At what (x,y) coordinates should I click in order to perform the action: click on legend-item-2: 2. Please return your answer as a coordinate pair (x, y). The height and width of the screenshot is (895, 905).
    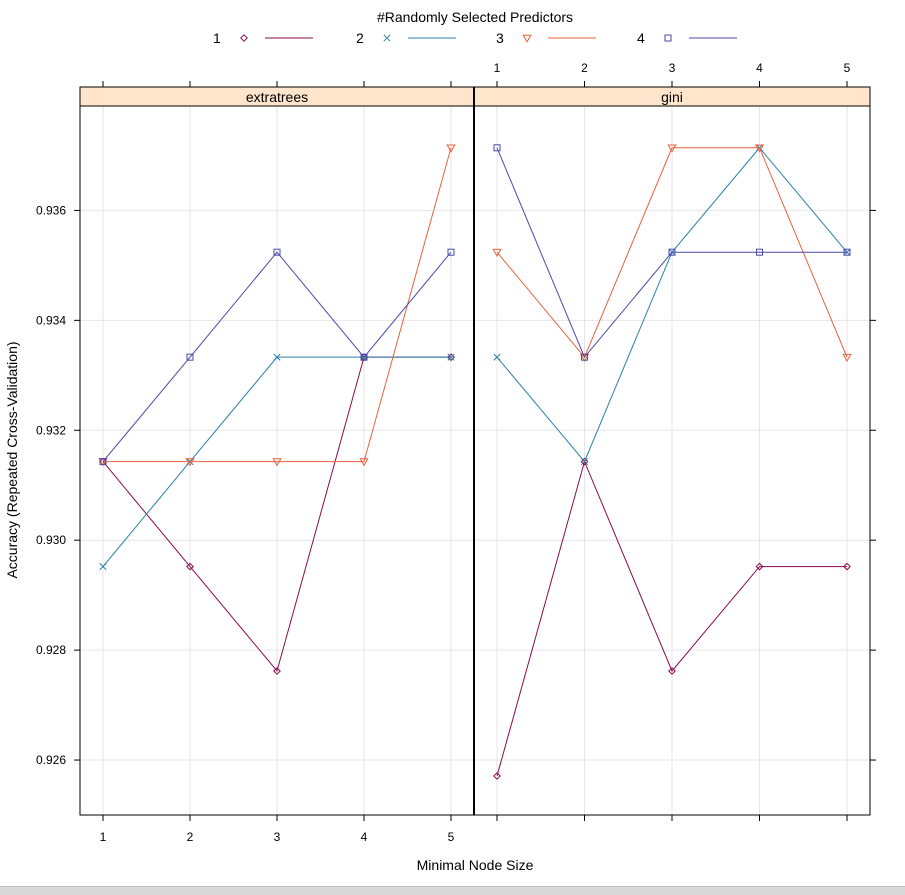
    Looking at the image, I should click on (406, 38).